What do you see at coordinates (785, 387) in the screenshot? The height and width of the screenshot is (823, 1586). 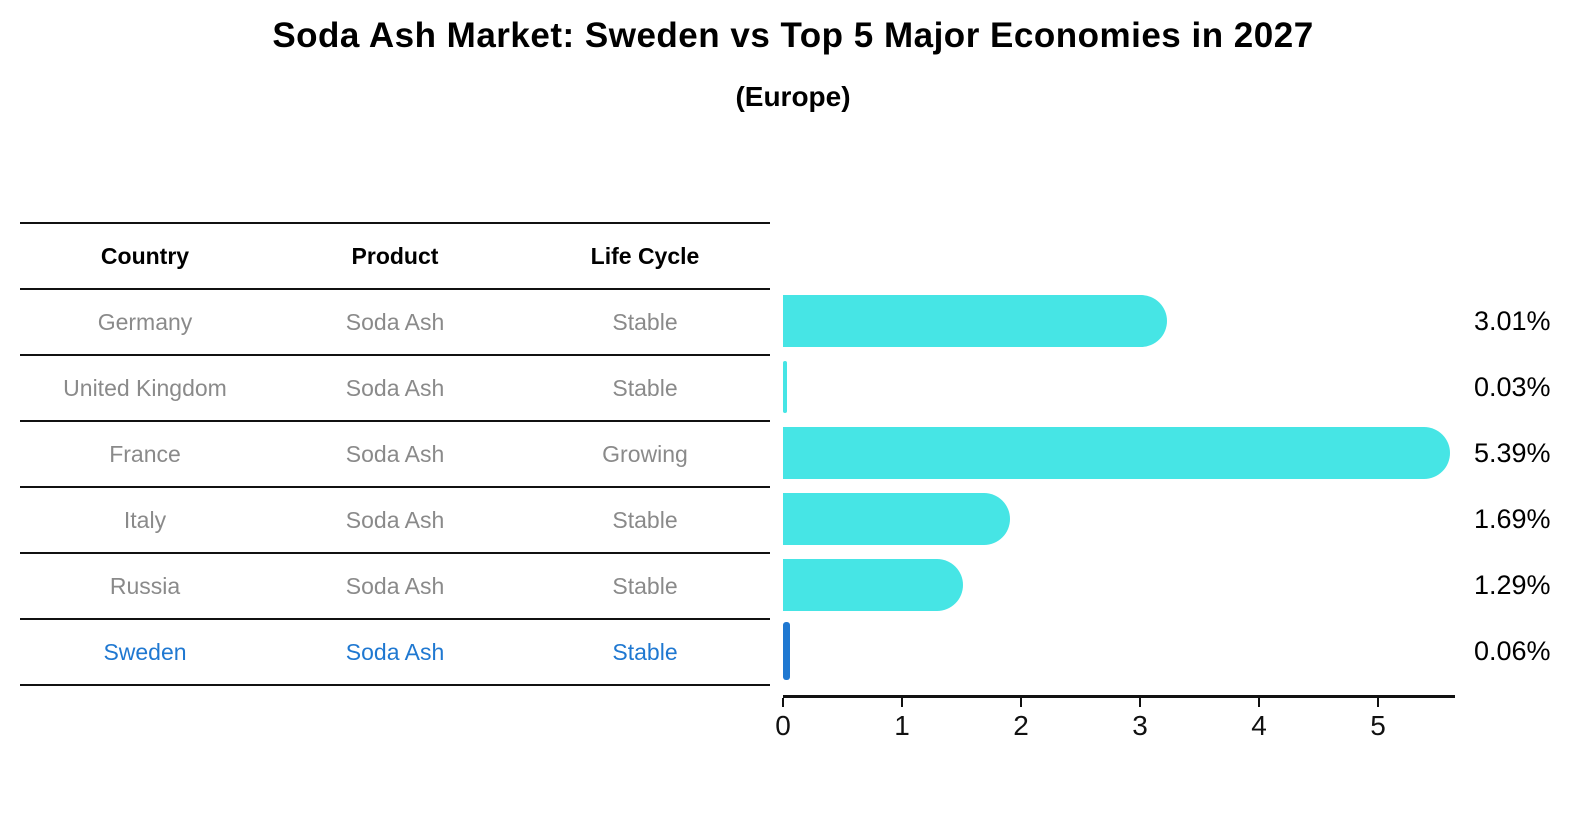 I see `bar-united-kingdom` at bounding box center [785, 387].